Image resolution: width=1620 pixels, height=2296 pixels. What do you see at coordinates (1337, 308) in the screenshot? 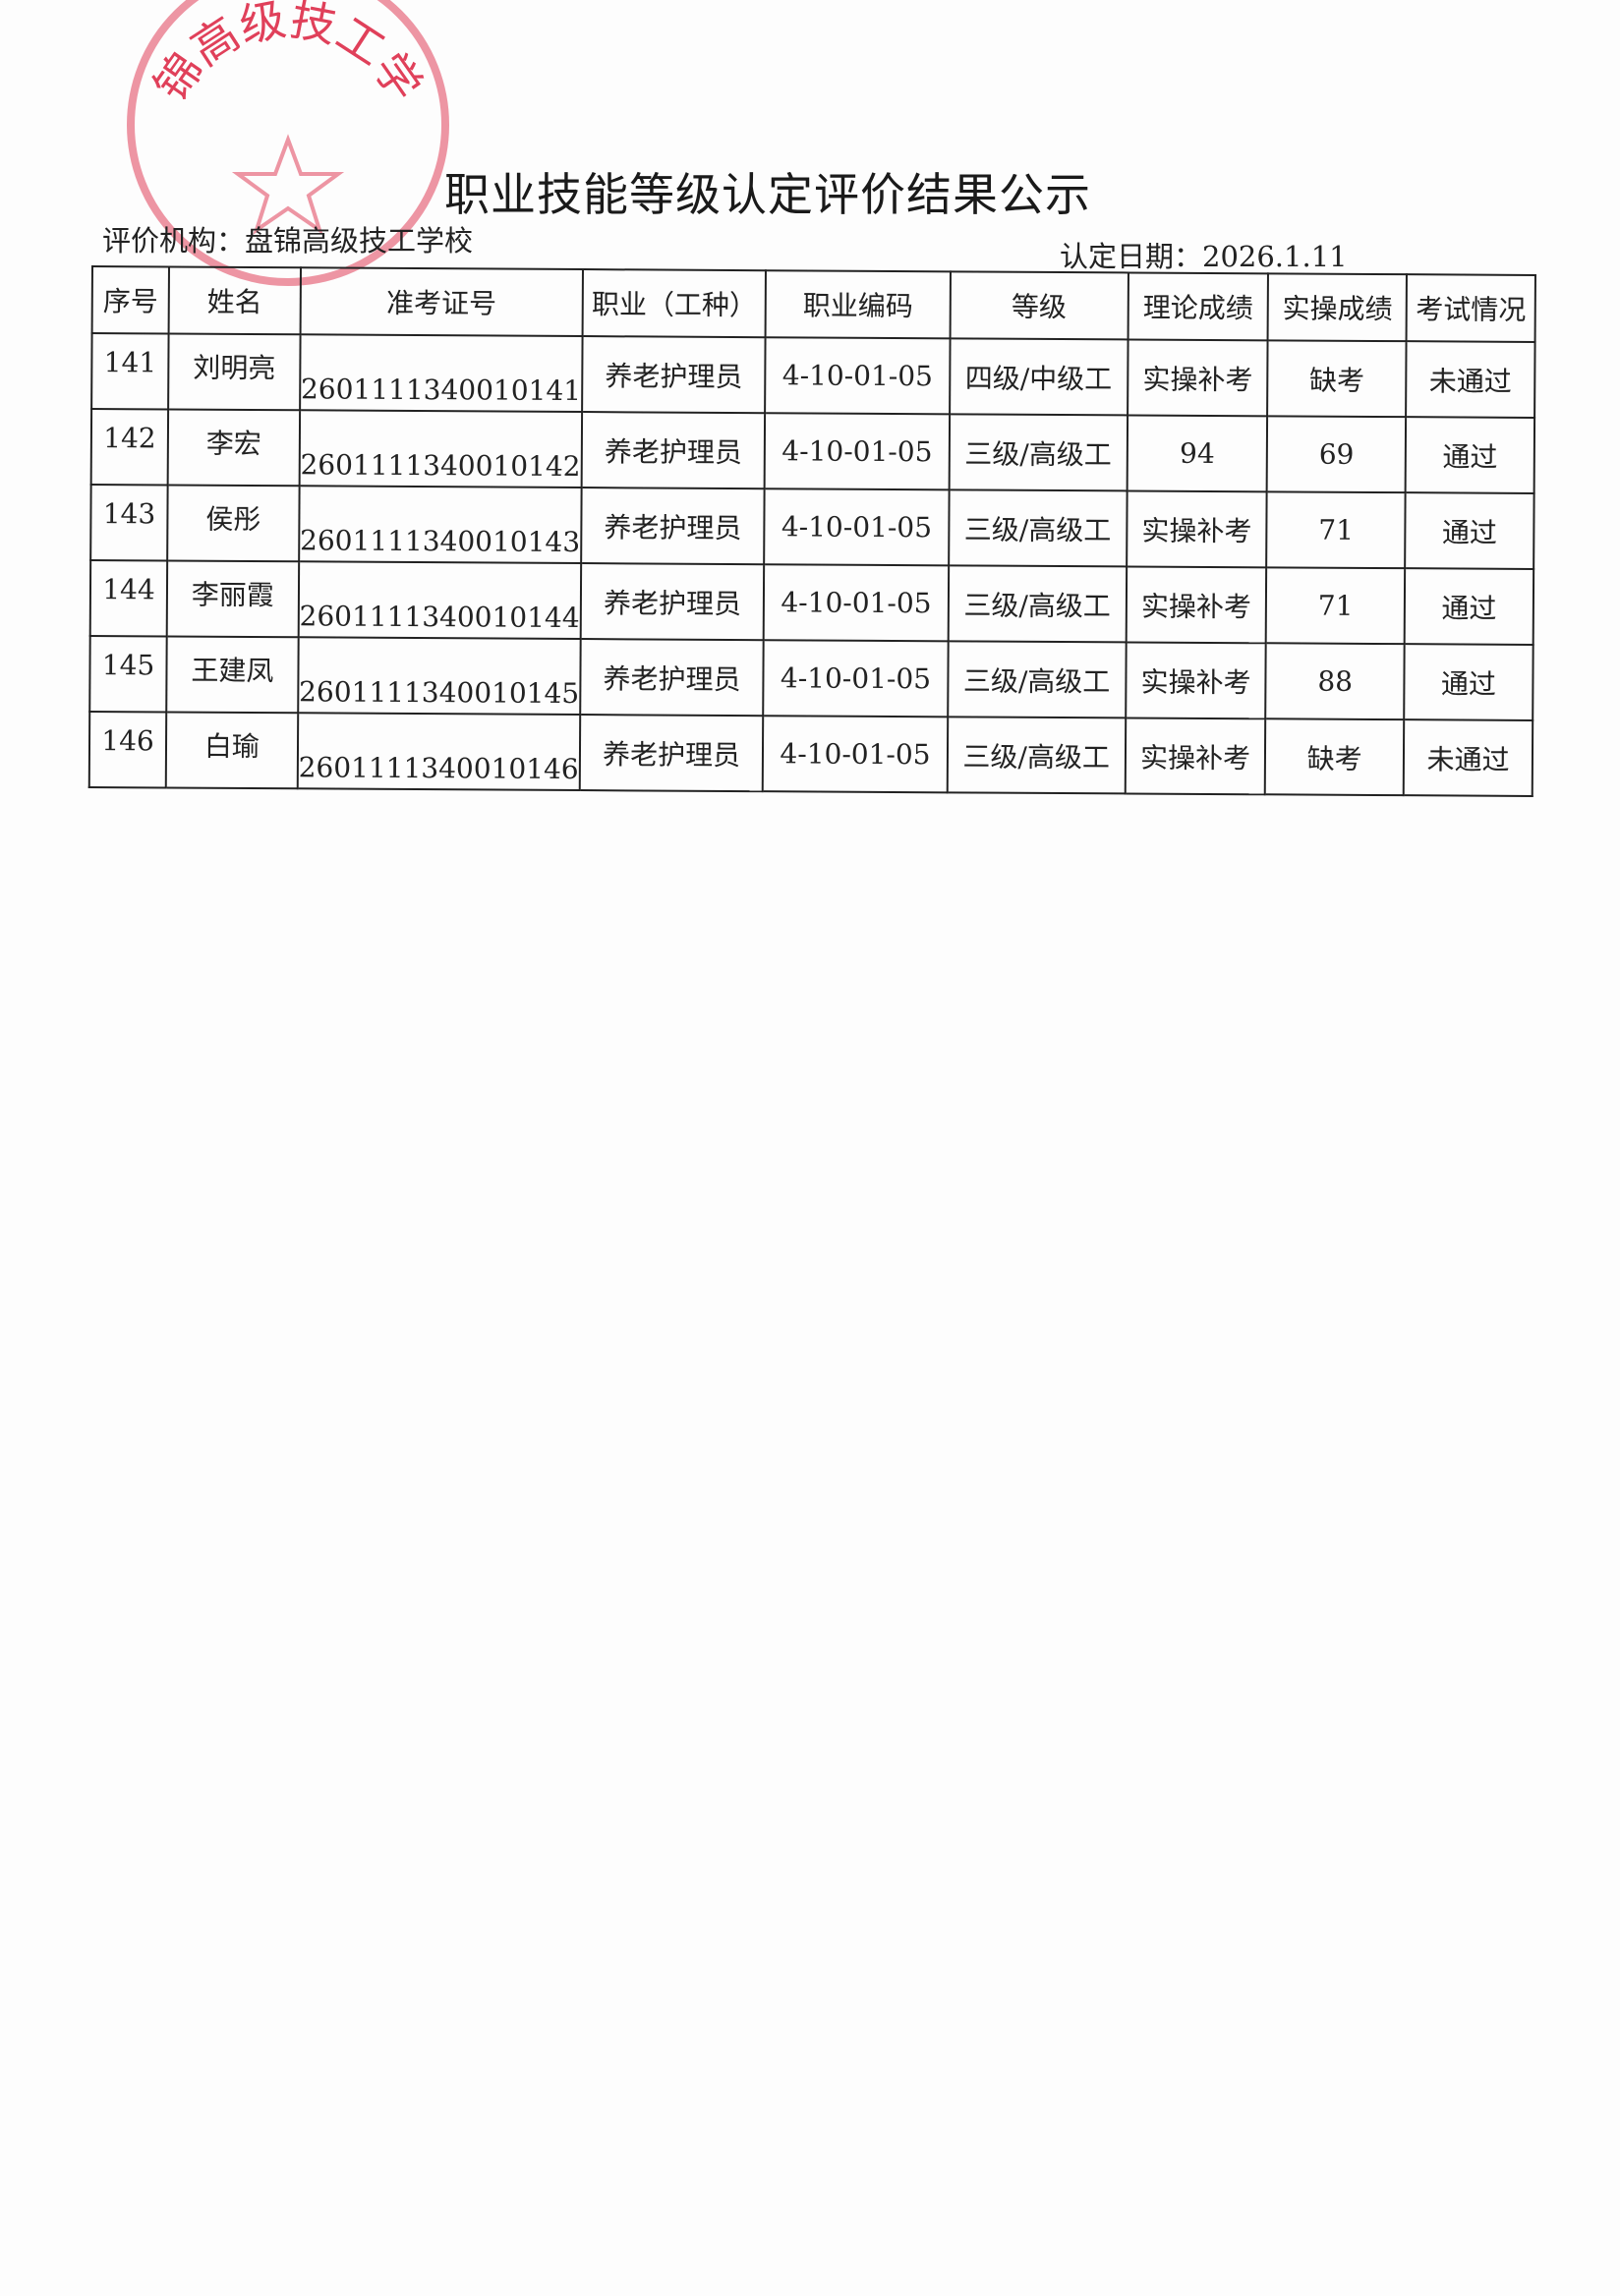
I see `column-header: 实操成绩` at bounding box center [1337, 308].